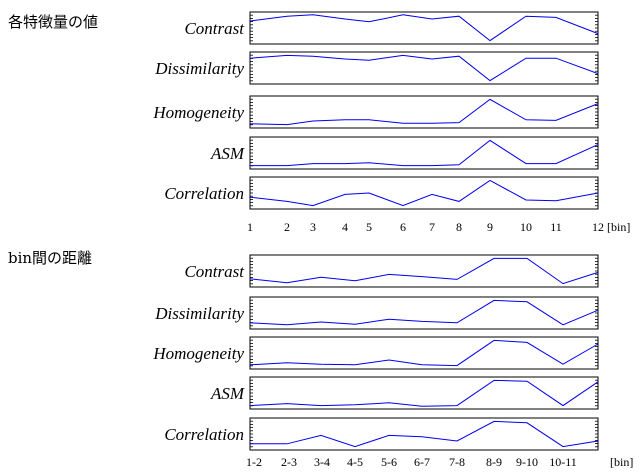  I want to click on panel-1-asm: ASM, so click(404, 153).